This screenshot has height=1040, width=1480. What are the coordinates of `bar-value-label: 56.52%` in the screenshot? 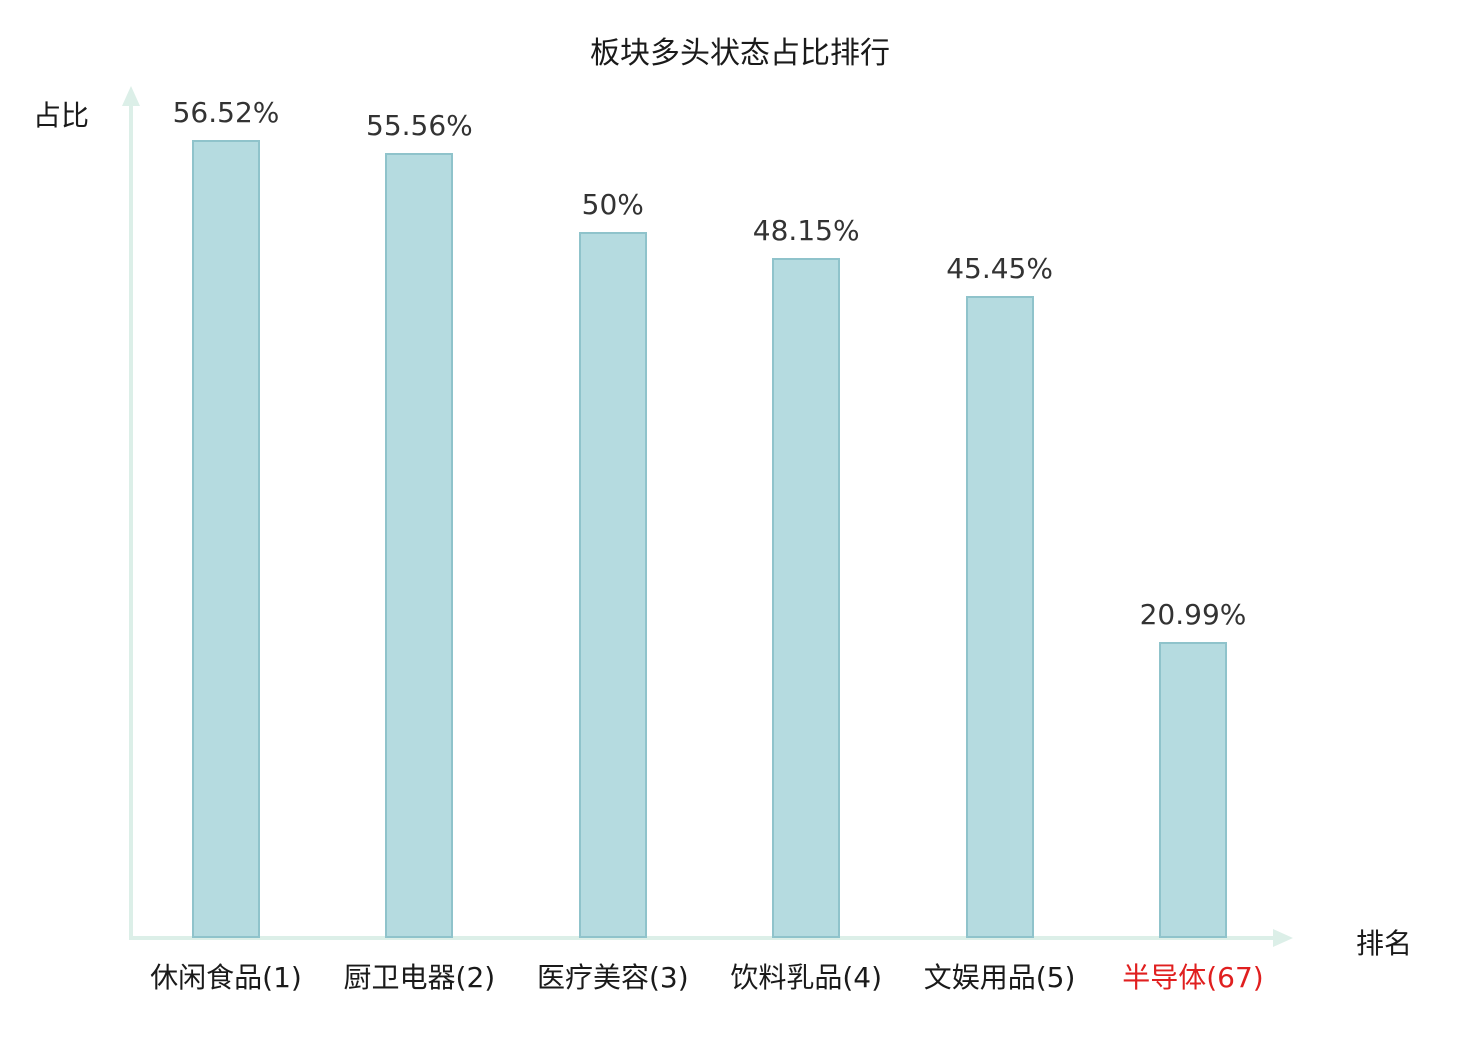 It's located at (226, 112).